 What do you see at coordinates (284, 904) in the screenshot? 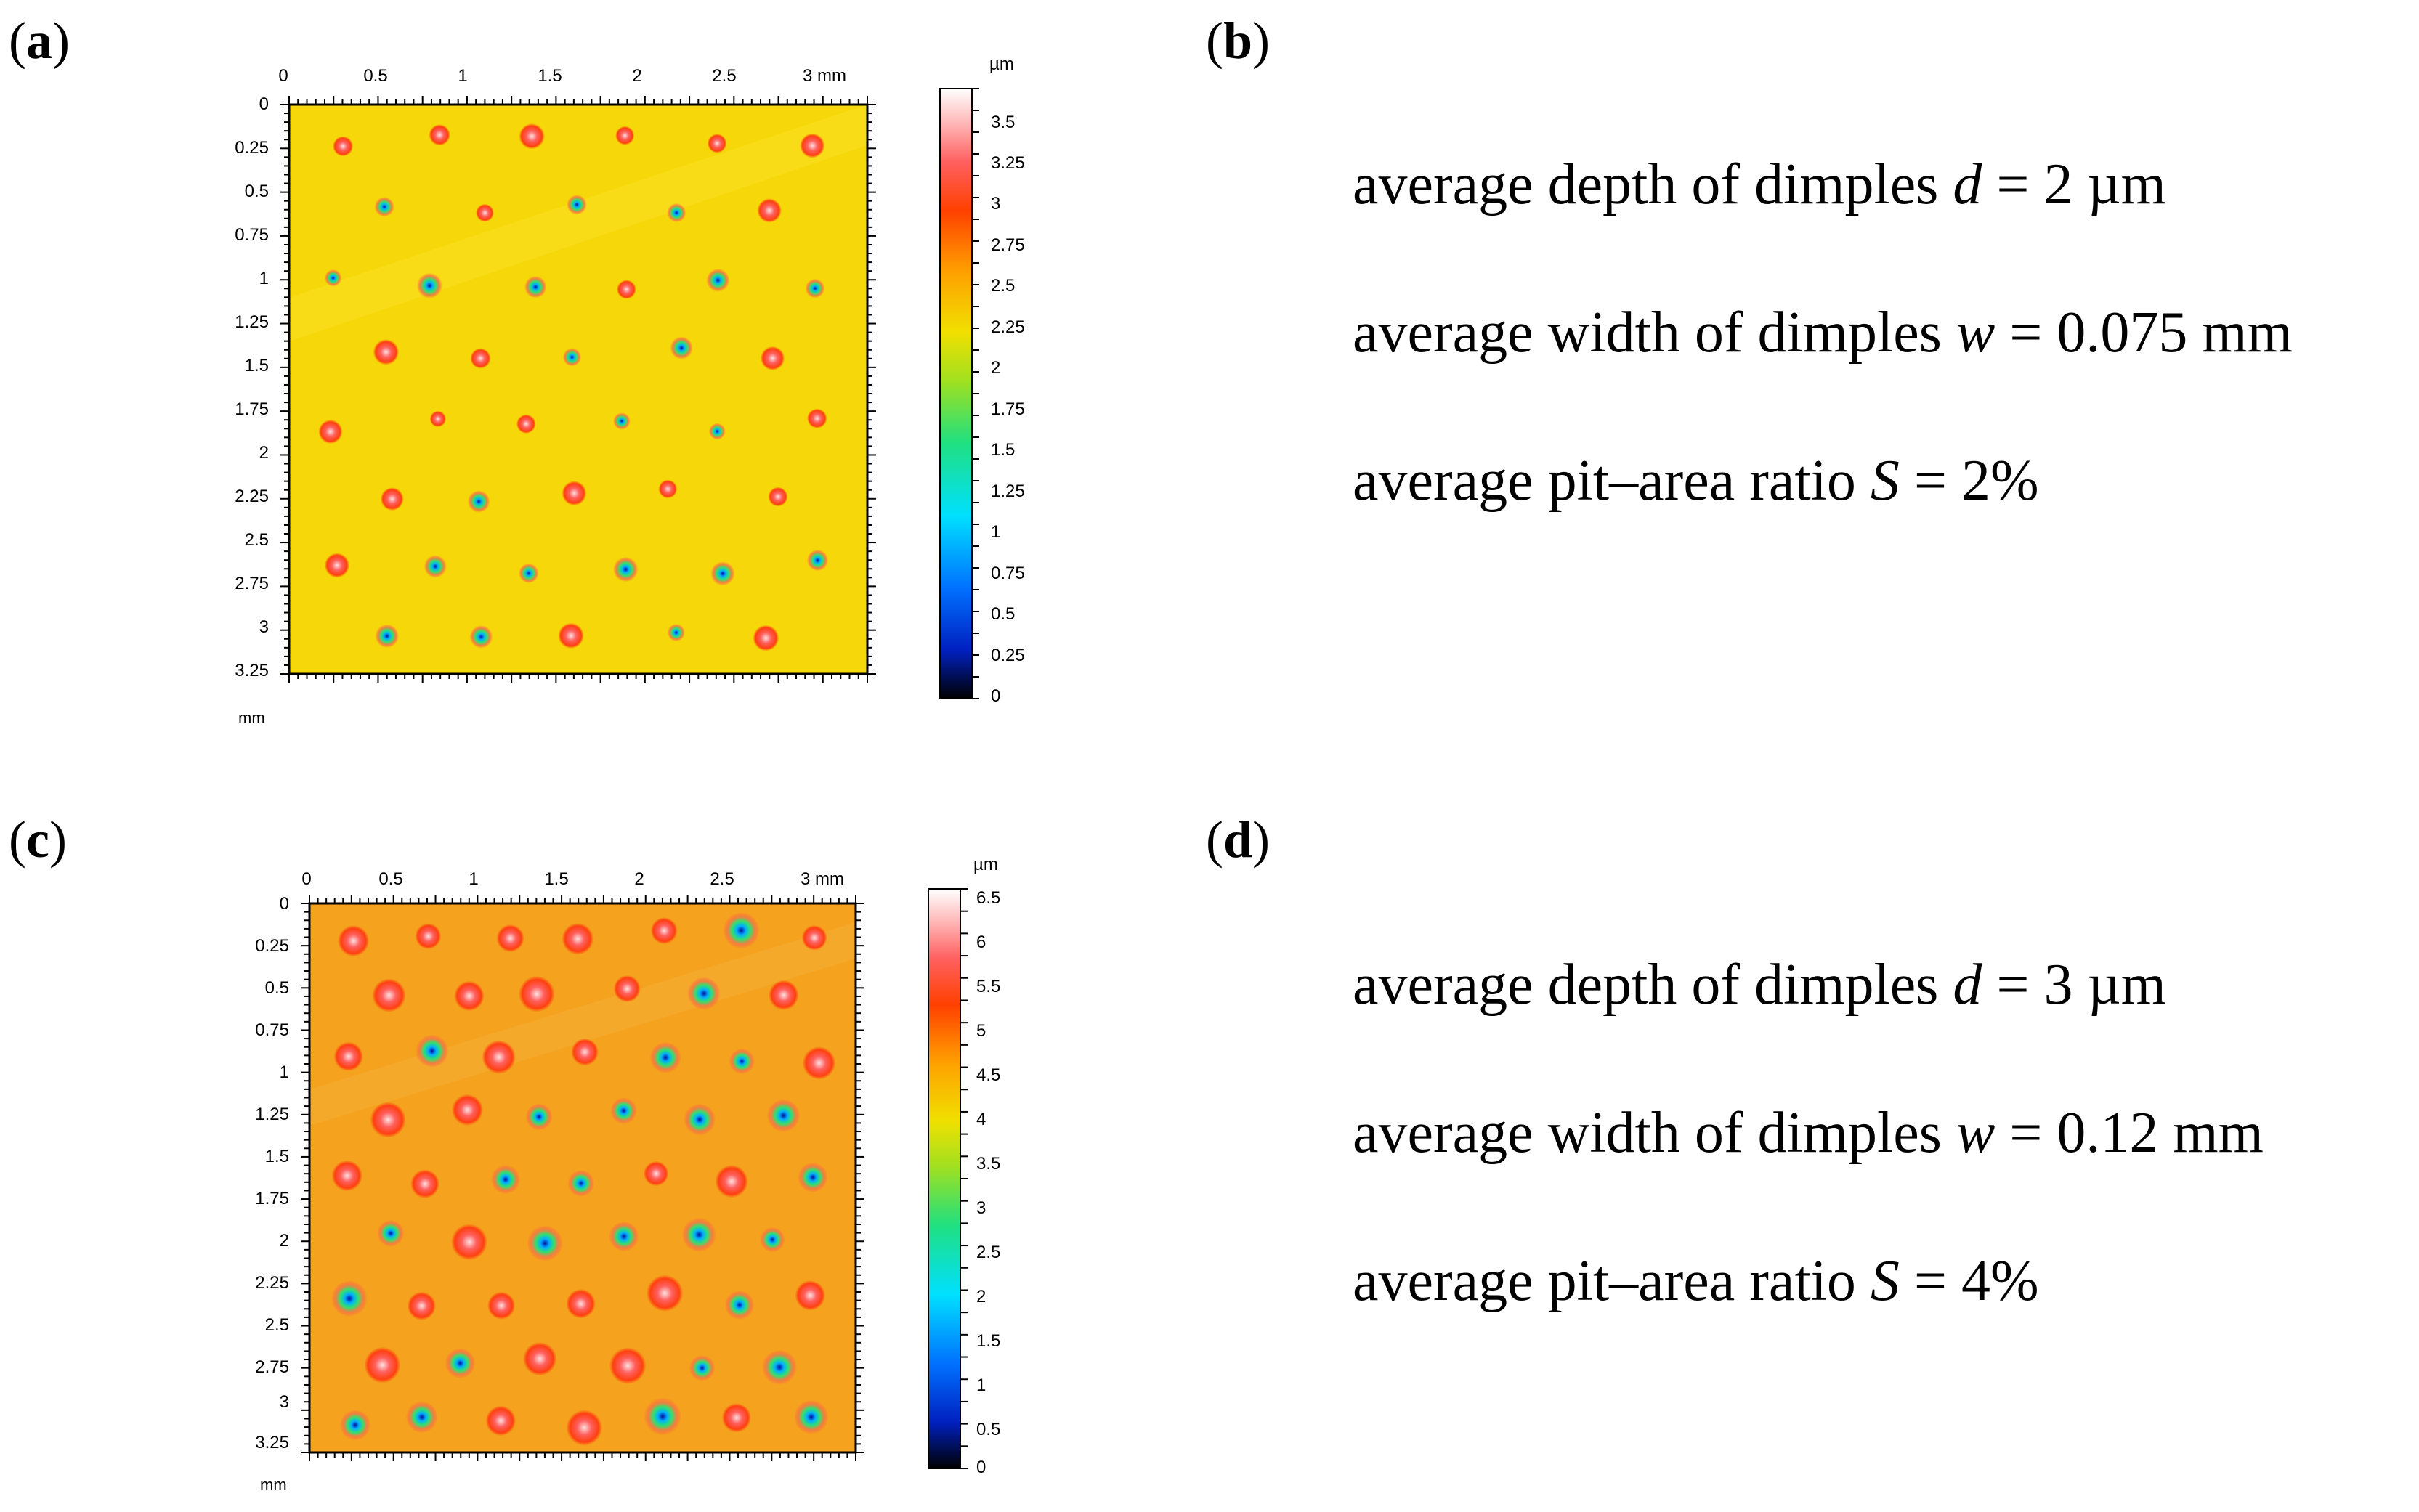
I see `y-tick-label: 0` at bounding box center [284, 904].